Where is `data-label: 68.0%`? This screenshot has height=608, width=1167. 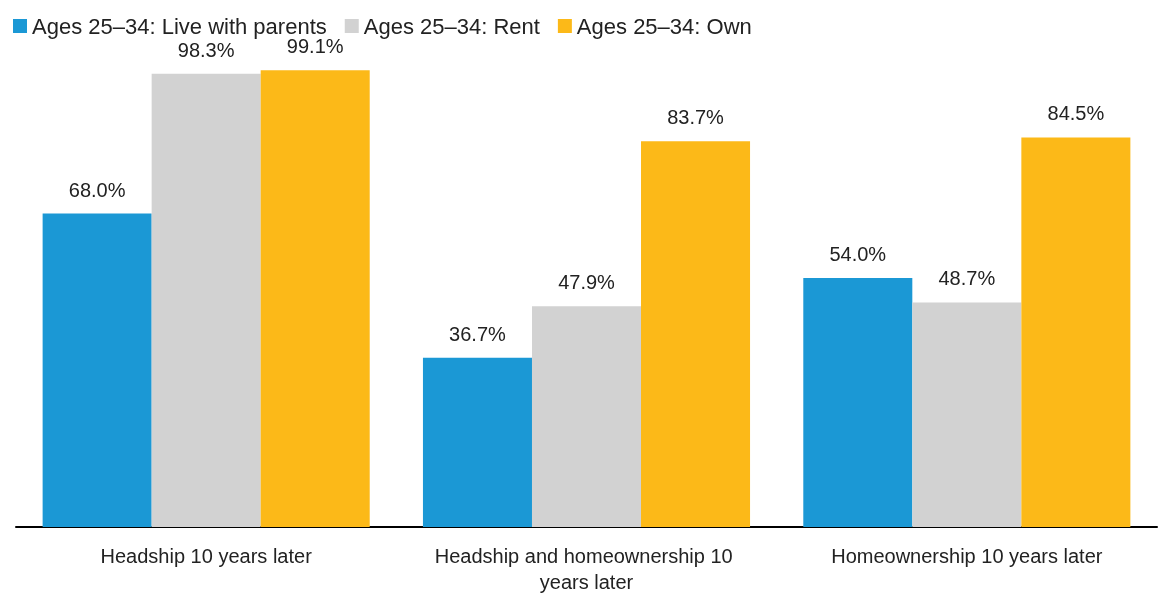 data-label: 68.0% is located at coordinates (97, 189).